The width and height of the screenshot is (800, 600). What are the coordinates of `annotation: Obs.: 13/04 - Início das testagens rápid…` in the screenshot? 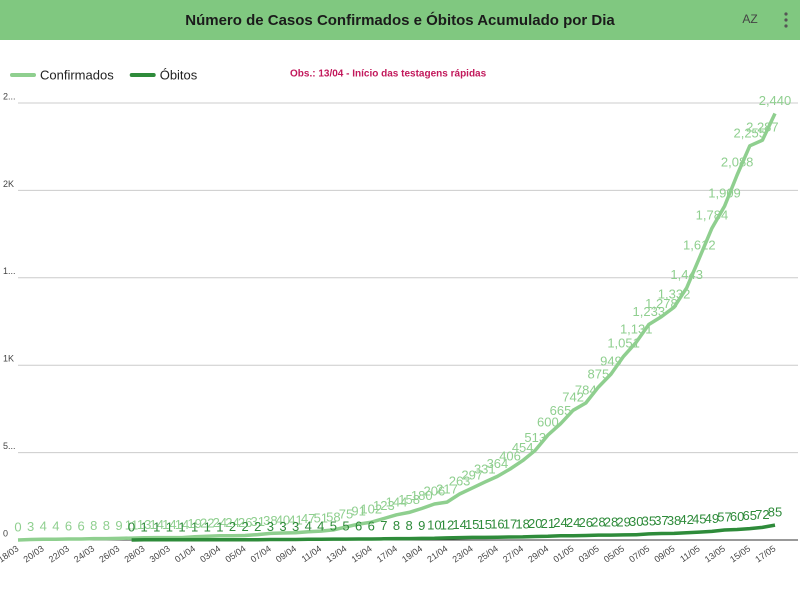 It's located at (388, 74).